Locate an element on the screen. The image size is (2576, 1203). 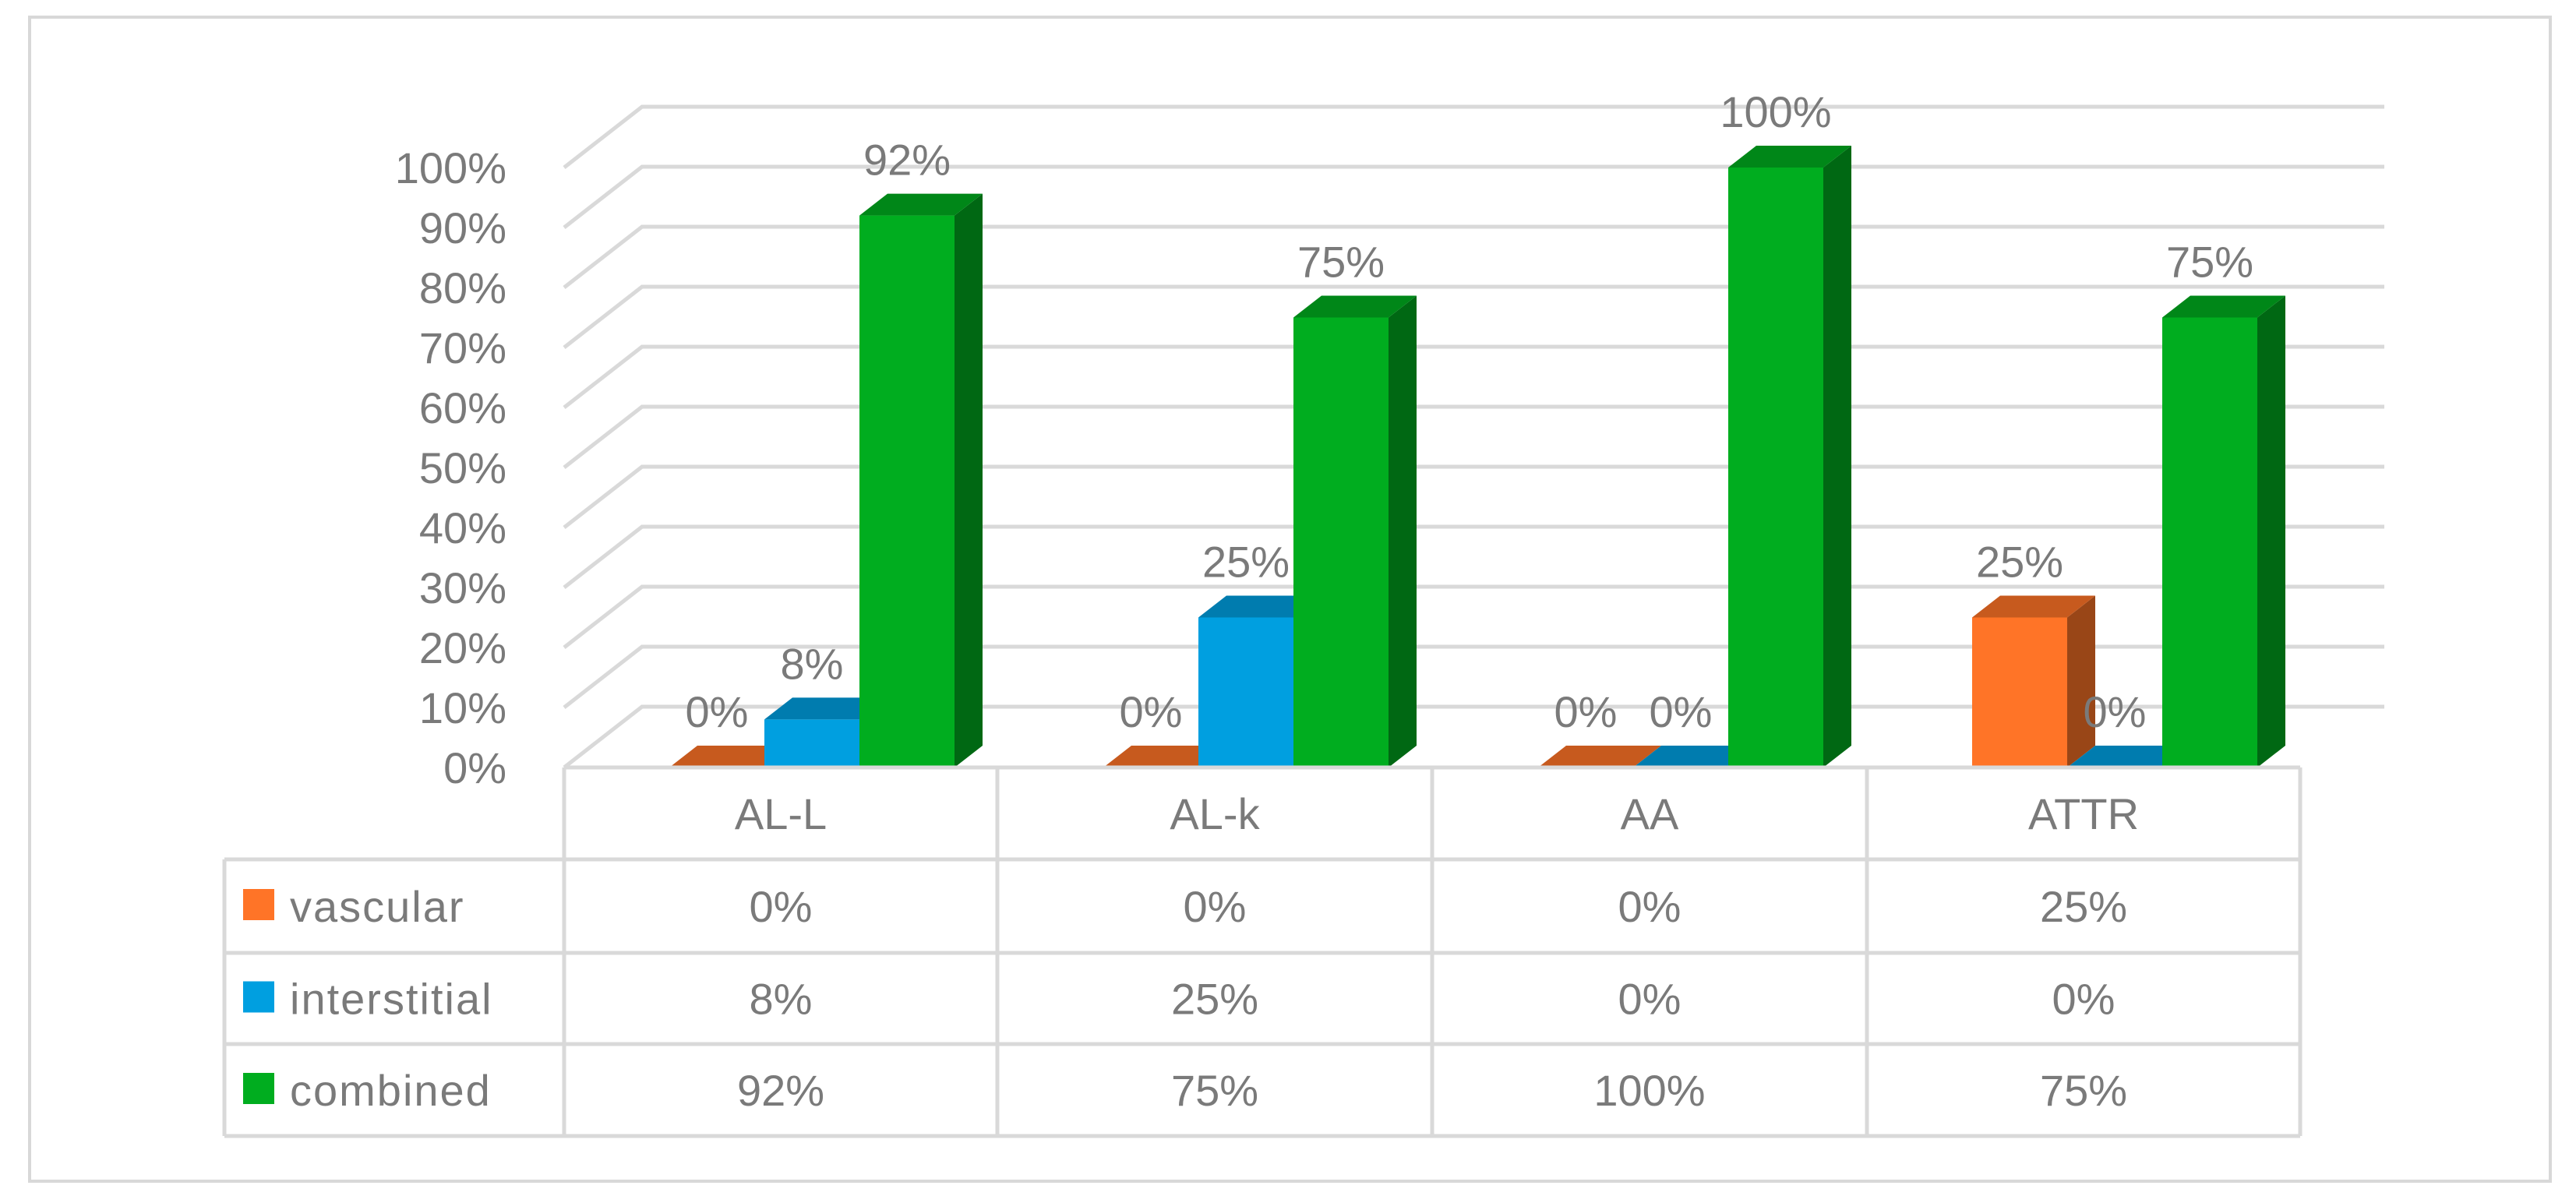
gridline is located at coordinates (1473, 136).